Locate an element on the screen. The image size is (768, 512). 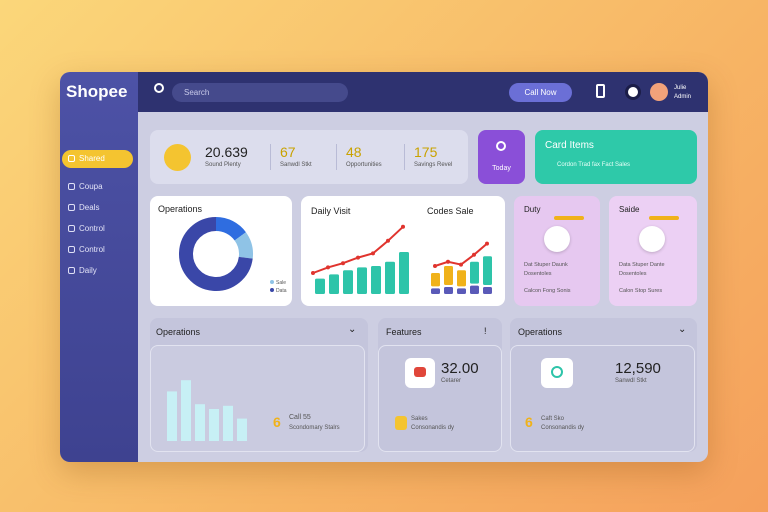
card-title: Daily Visit is located at coordinates (331, 211).